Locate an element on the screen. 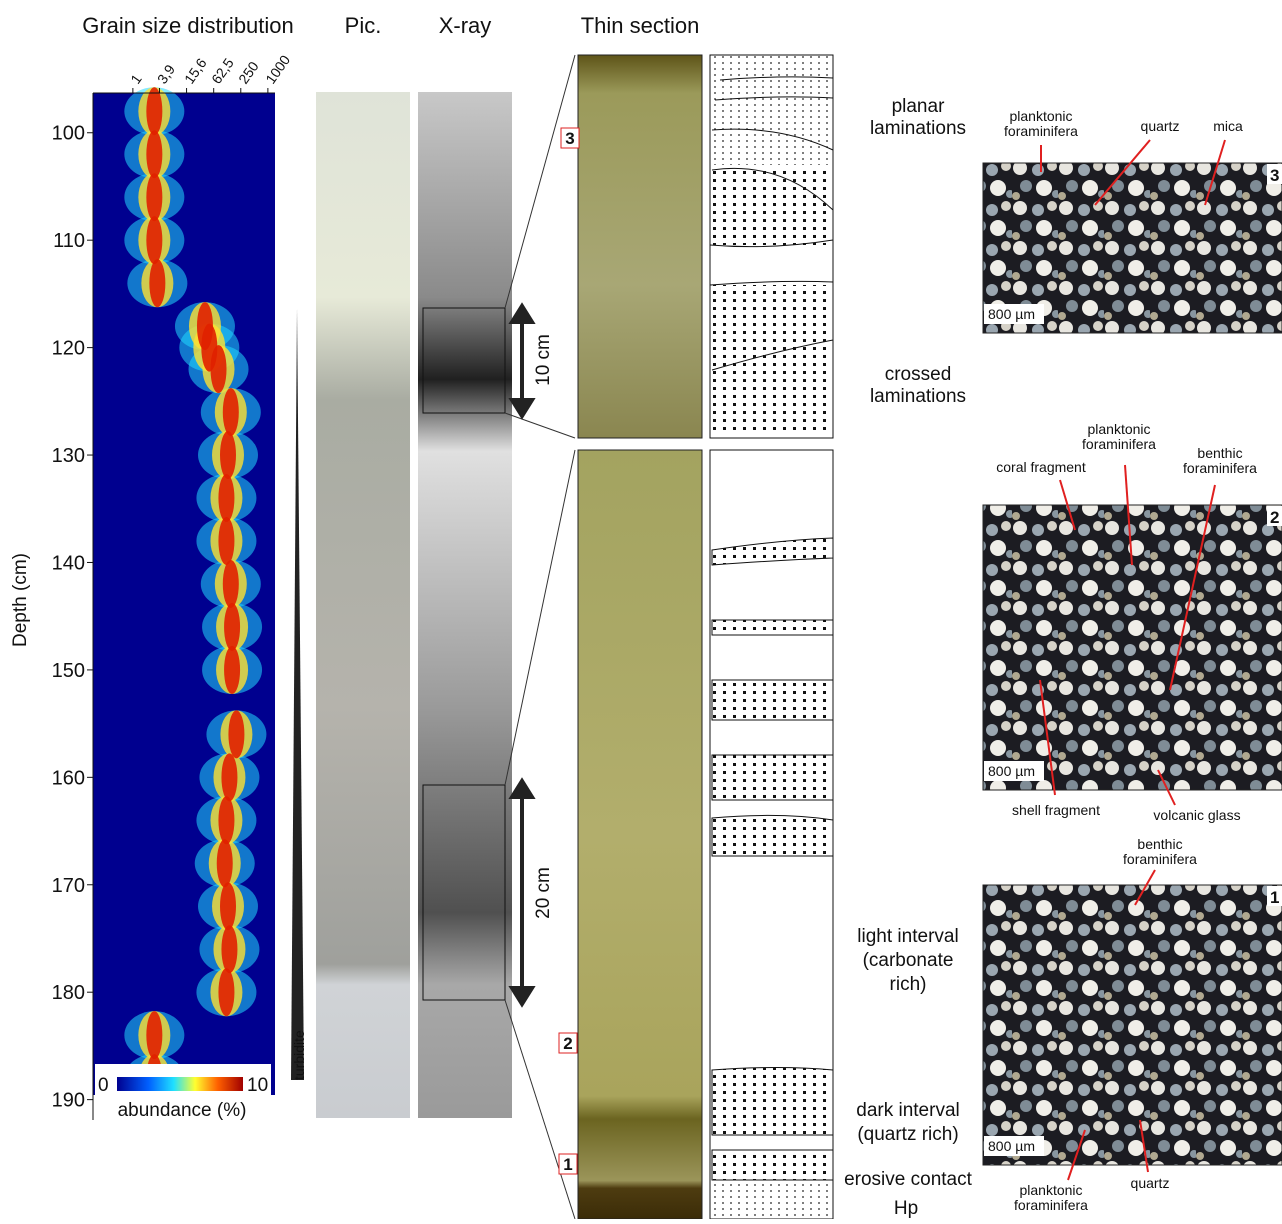  column-header: X-ray is located at coordinates (465, 25).